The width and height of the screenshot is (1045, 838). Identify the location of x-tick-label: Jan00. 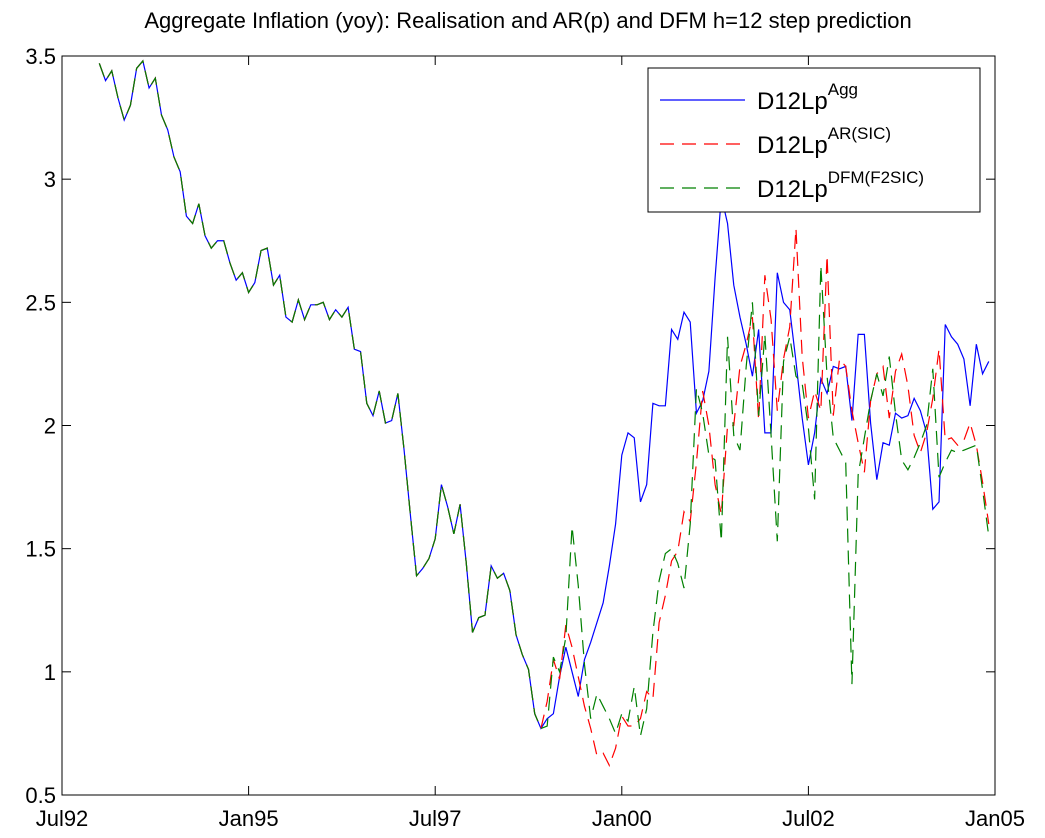
(622, 818).